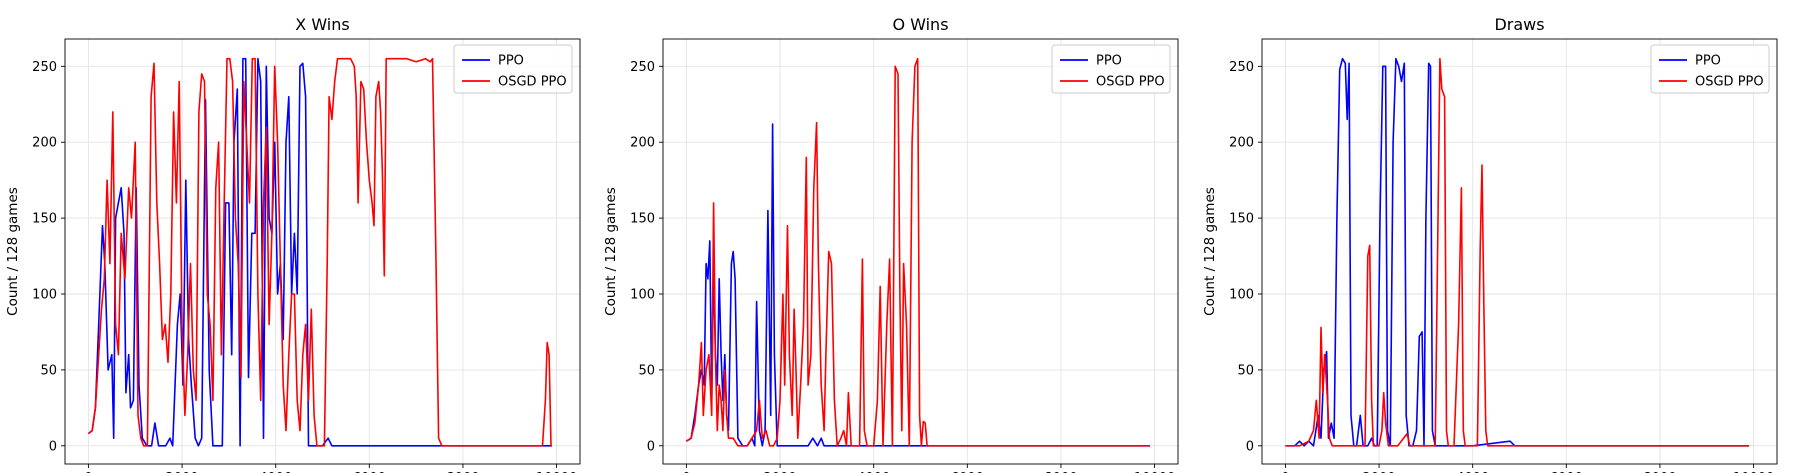 Image resolution: width=1797 pixels, height=473 pixels. Describe the element at coordinates (1519, 24) in the screenshot. I see `chart-title: Draws` at that location.